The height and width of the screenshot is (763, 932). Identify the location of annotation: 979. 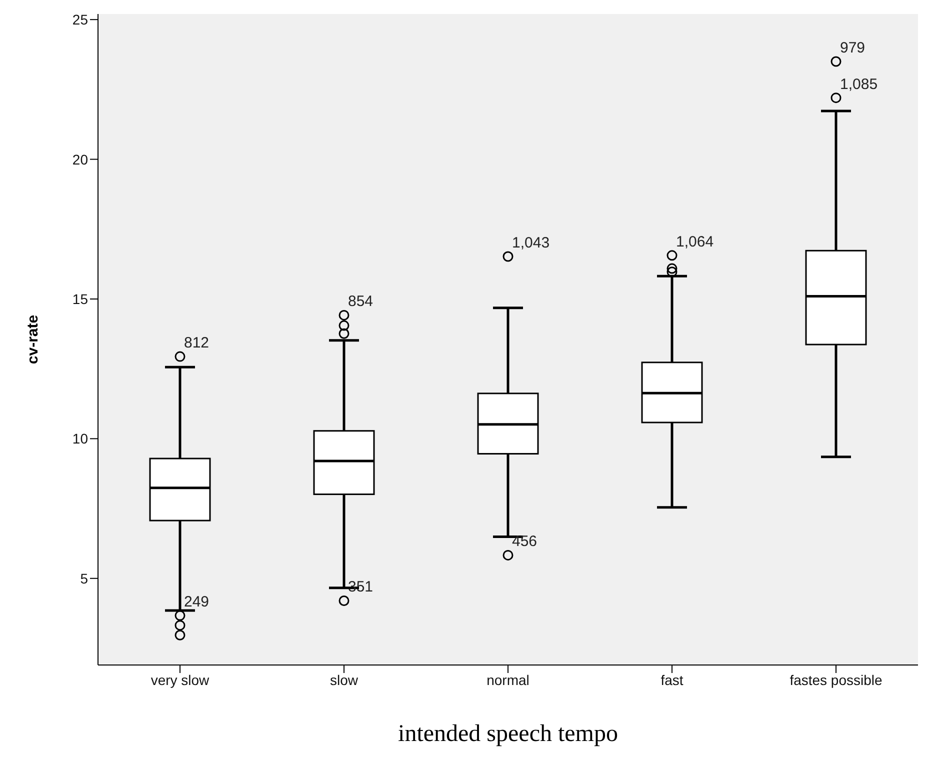
(853, 48).